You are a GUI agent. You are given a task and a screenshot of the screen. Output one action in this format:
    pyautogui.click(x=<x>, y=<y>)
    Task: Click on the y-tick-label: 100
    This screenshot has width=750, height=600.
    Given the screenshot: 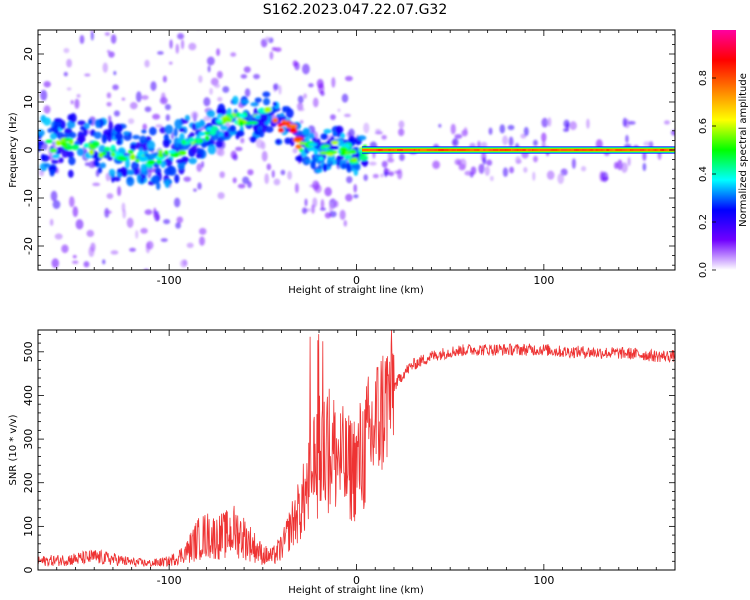 What is the action you would take?
    pyautogui.click(x=28, y=526)
    